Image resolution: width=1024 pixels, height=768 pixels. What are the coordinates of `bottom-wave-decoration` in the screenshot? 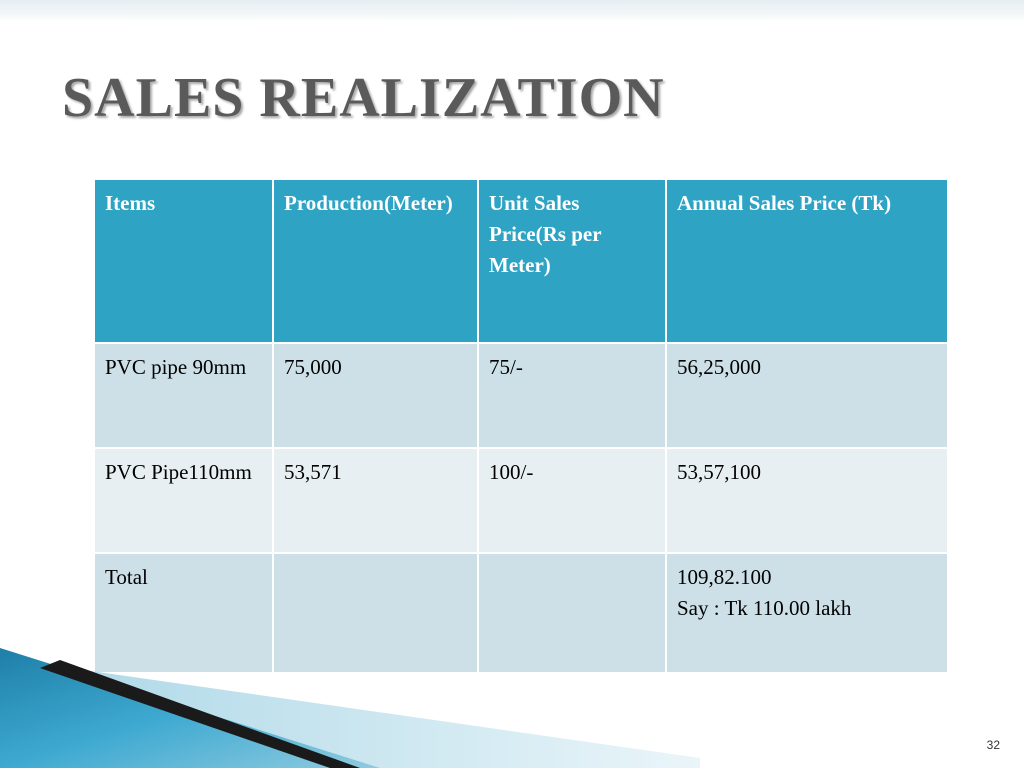 It's located at (350, 708).